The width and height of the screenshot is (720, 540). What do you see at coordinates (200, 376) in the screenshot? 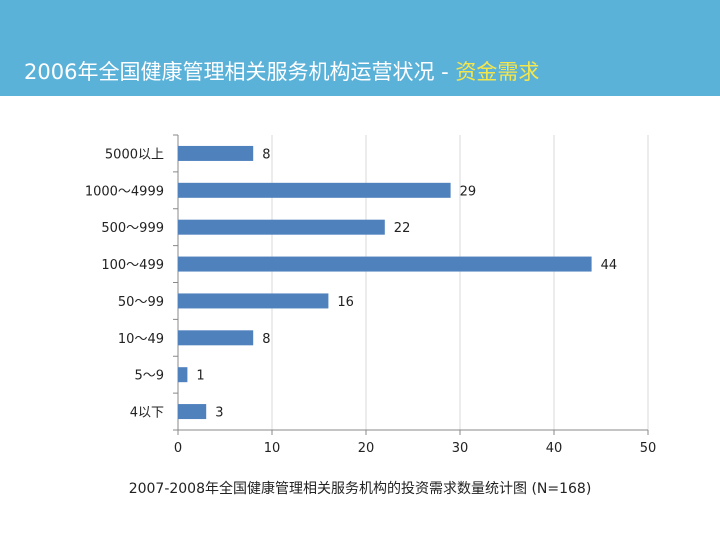
I see `data-label: 1` at bounding box center [200, 376].